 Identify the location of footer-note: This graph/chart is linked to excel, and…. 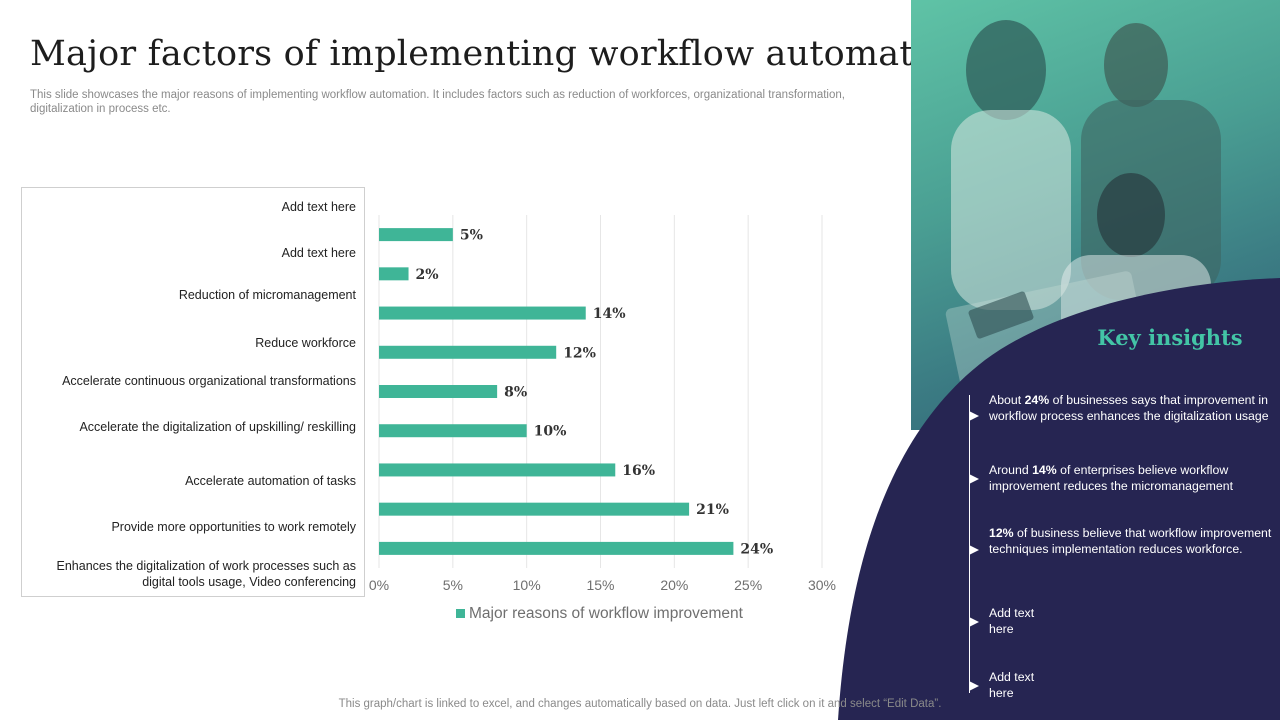
(640, 704).